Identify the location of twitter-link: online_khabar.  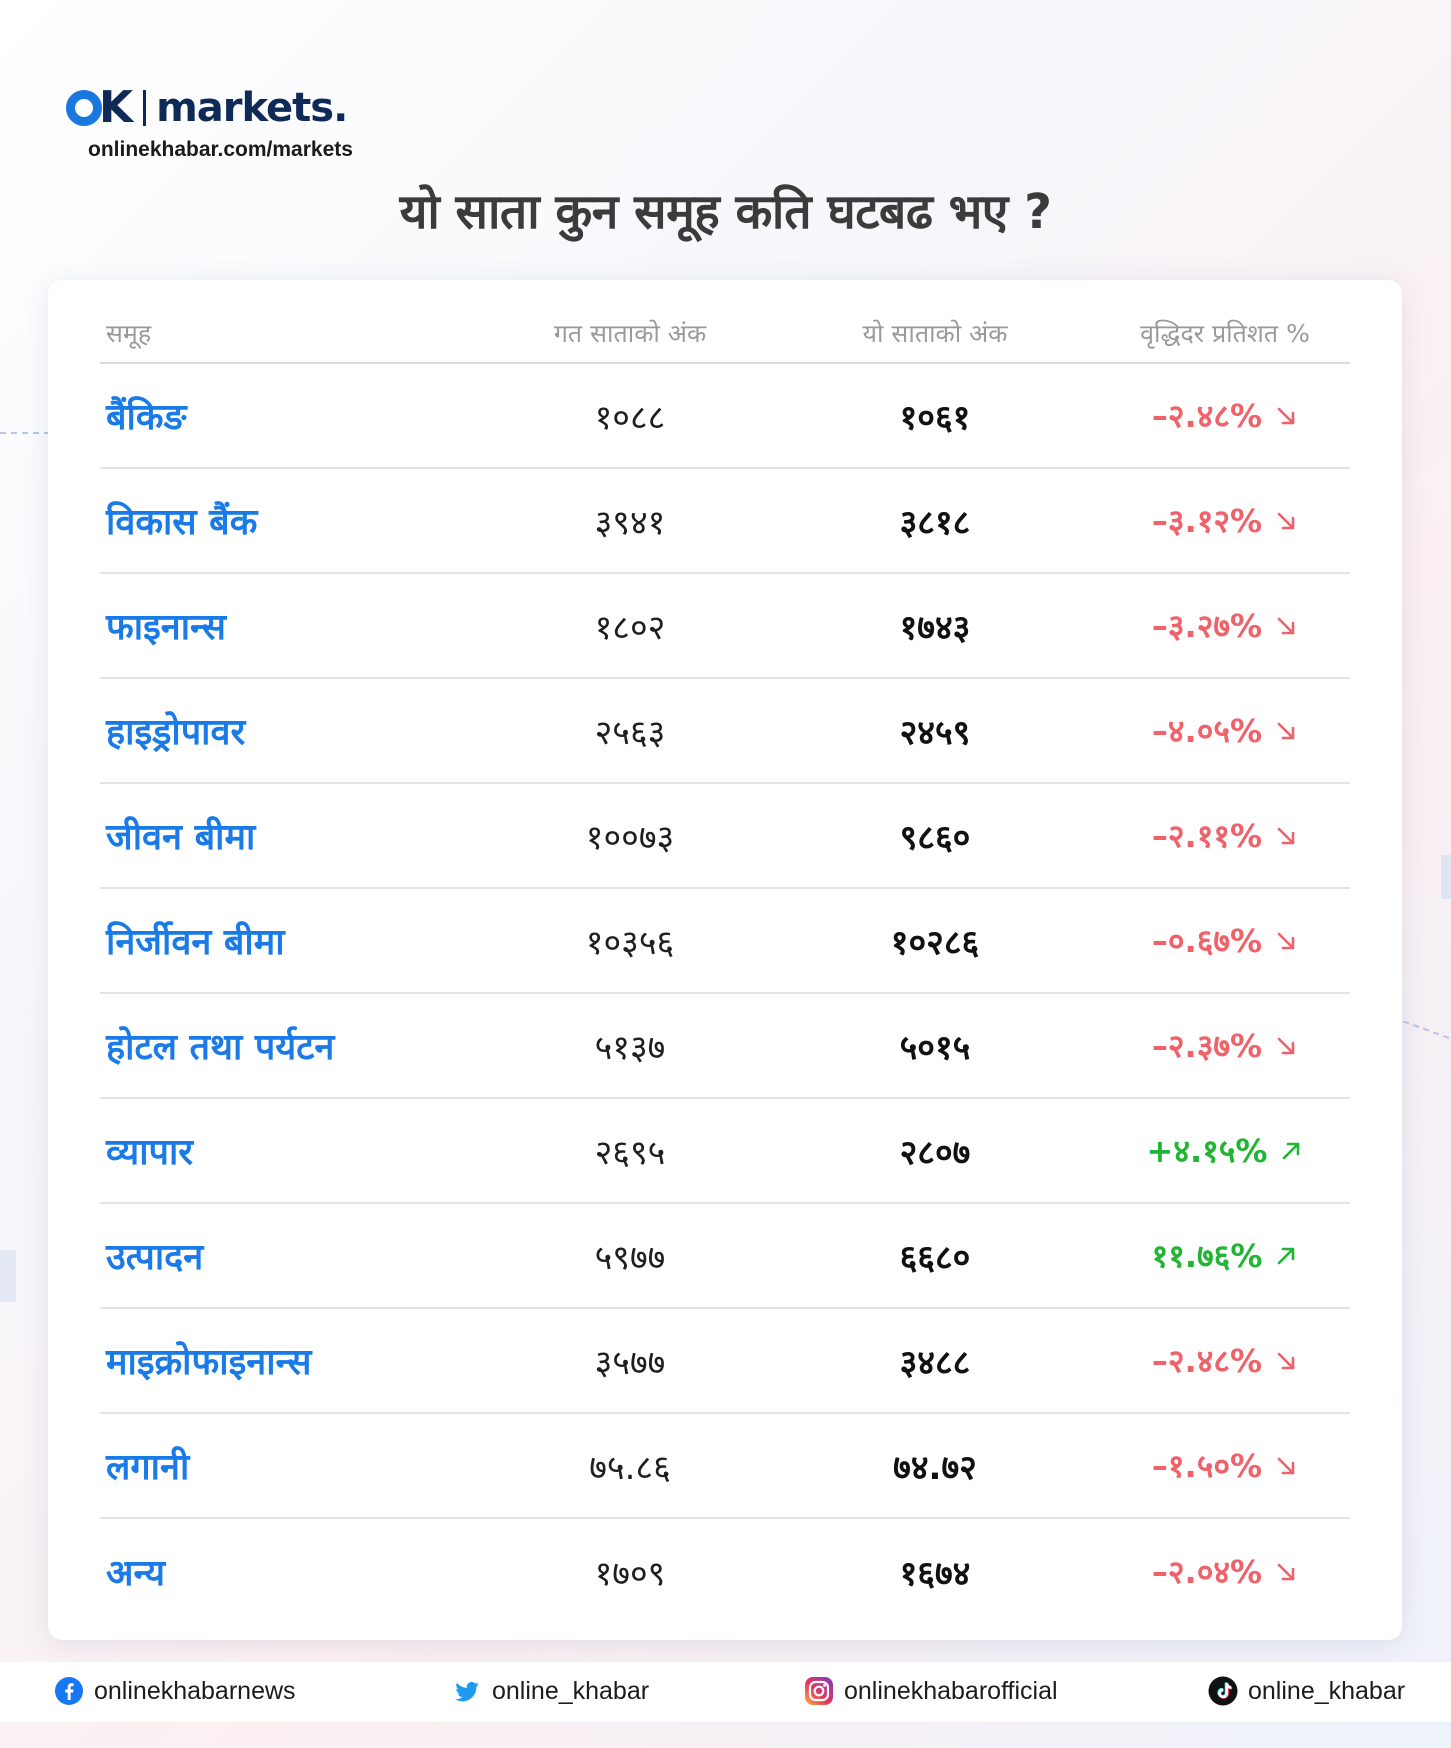
(550, 1691).